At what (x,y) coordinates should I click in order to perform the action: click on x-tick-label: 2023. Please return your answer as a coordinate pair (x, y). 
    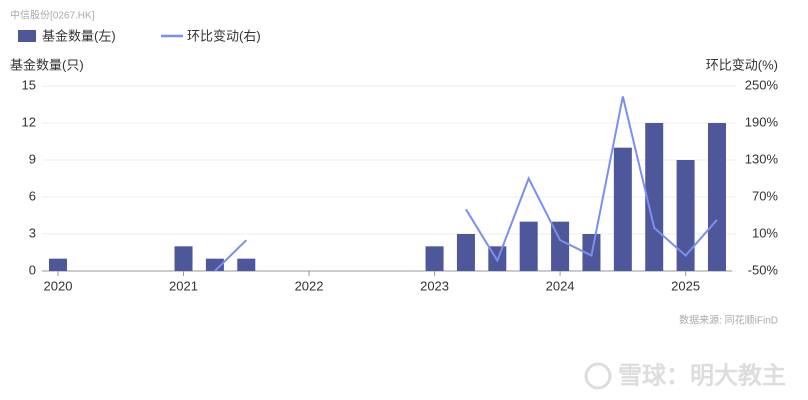
    Looking at the image, I should click on (434, 285).